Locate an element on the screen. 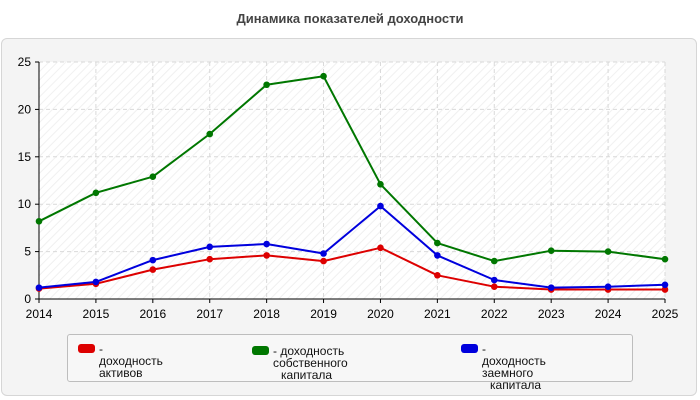  x-tick-label-10: 2024 is located at coordinates (608, 314).